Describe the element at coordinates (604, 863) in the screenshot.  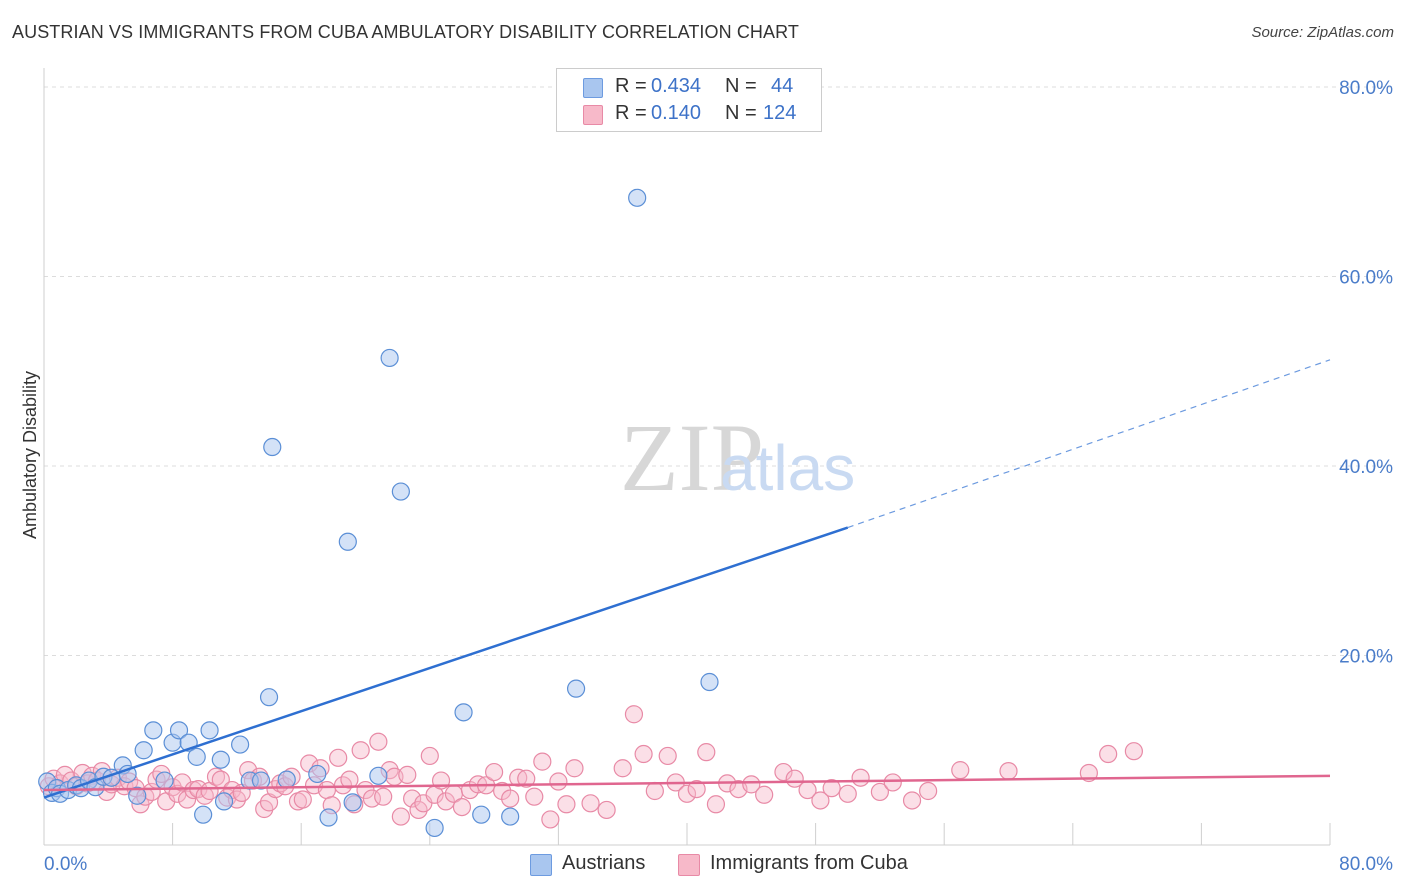
I see `austrians-legend-label: Austrians` at that location.